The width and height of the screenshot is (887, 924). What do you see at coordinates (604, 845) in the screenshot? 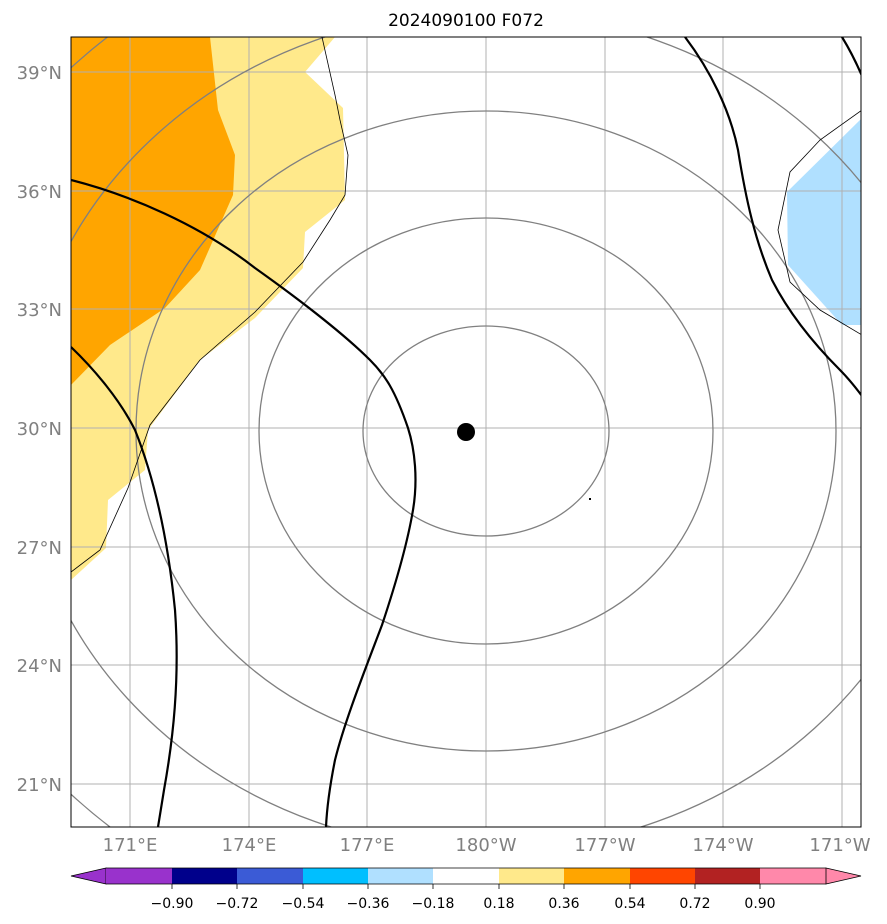
I see `lon-label: 177°W` at bounding box center [604, 845].